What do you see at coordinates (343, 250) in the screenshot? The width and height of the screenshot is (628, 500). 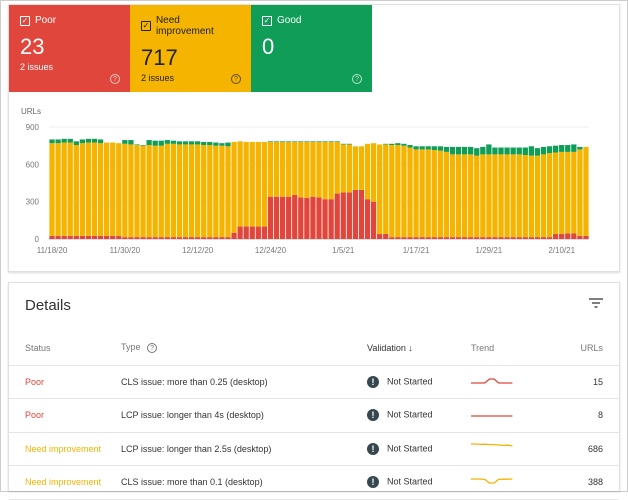 I see `x-tick-label: 1/5/21` at bounding box center [343, 250].